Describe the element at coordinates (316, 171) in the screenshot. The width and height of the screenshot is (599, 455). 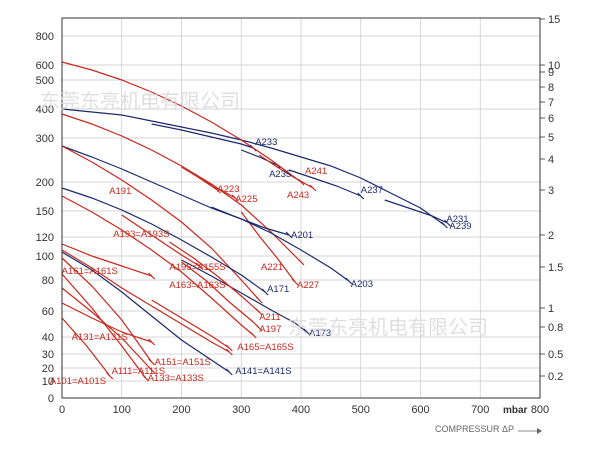
I see `series-label-a241: A241` at that location.